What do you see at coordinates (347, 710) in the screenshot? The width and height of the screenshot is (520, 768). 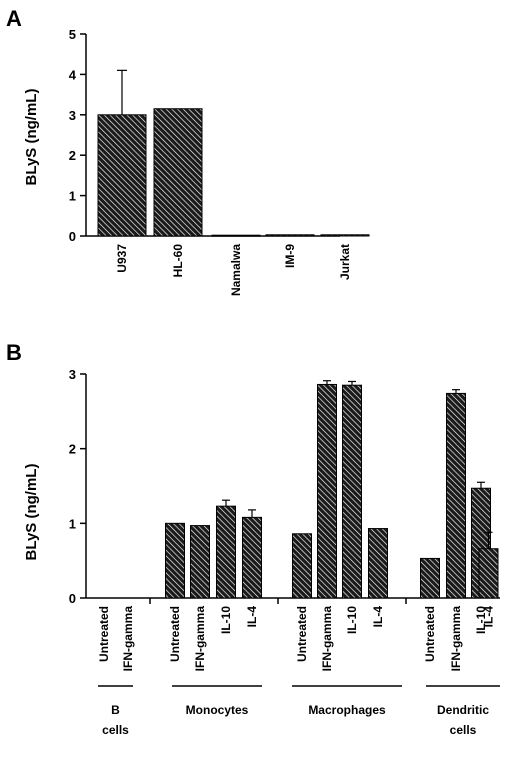 I see `panel-b-group-label: Macrophages` at bounding box center [347, 710].